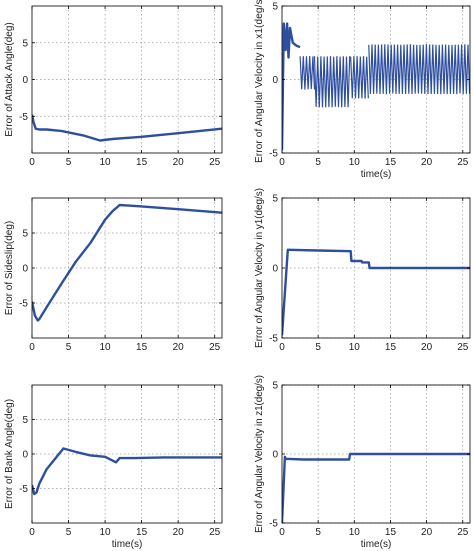  What do you see at coordinates (9, 79) in the screenshot?
I see `y-axis-label: Error of Attack Angle(deg)` at bounding box center [9, 79].